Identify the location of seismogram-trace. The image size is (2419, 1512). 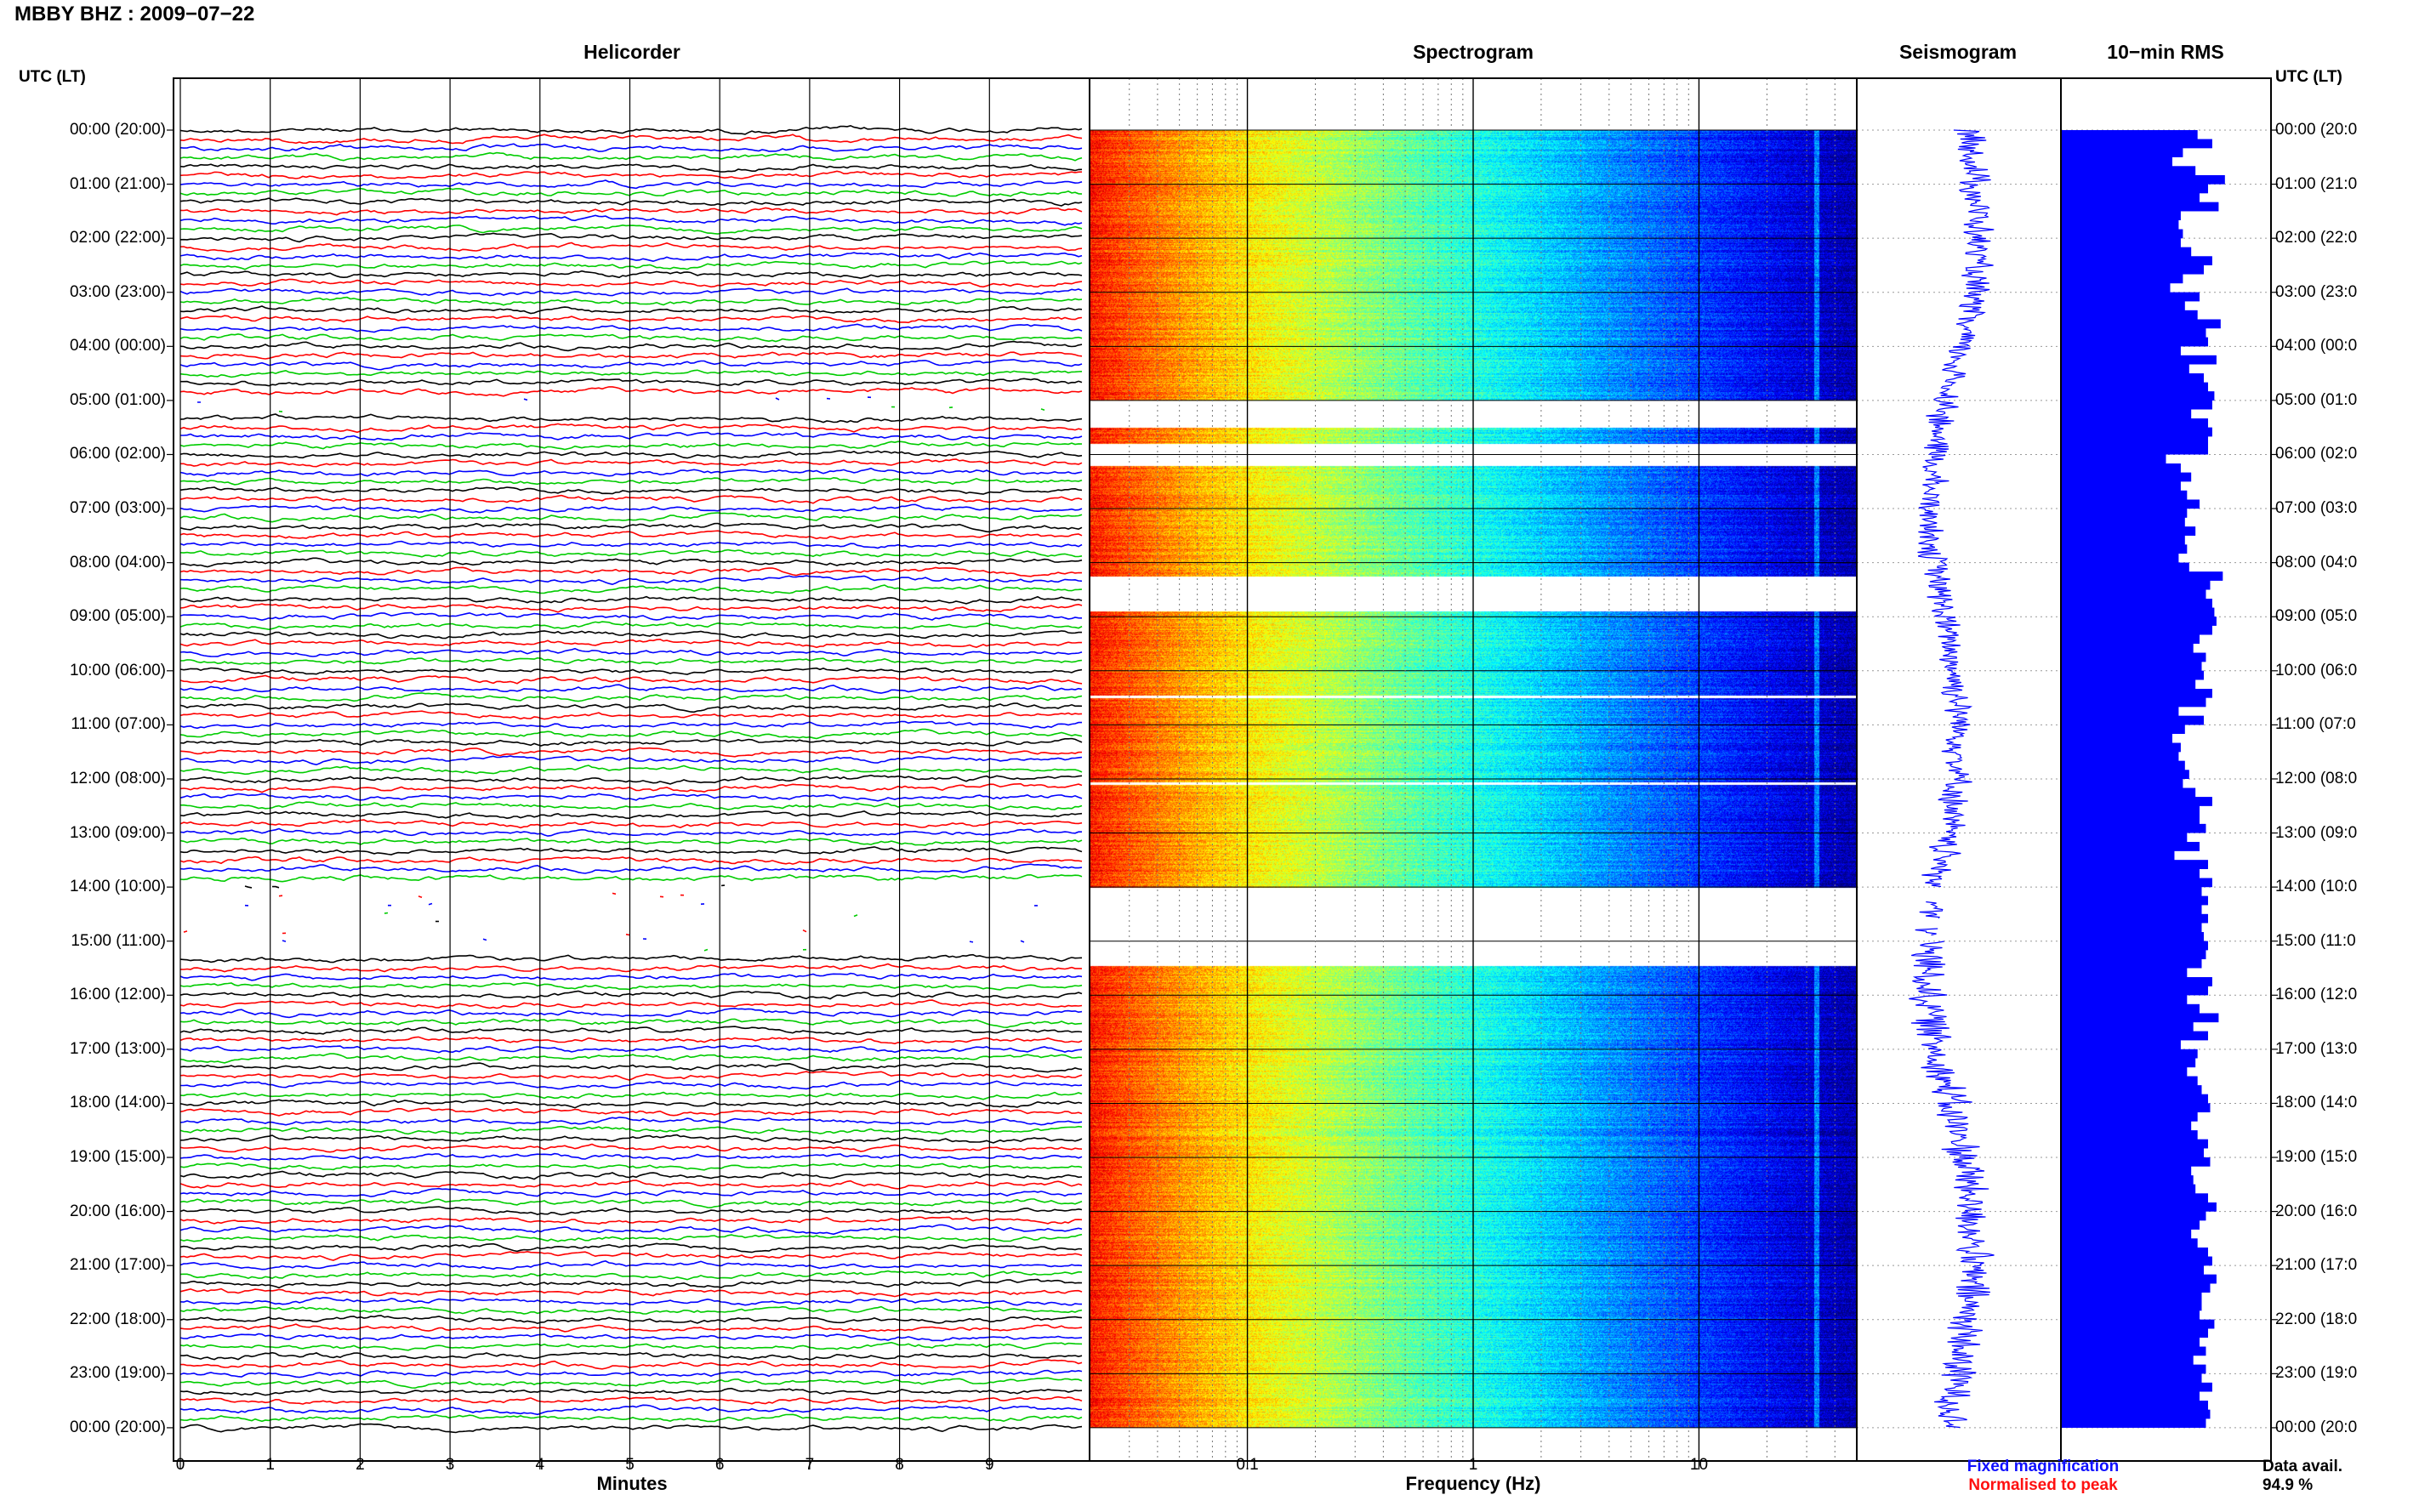
(1952, 779).